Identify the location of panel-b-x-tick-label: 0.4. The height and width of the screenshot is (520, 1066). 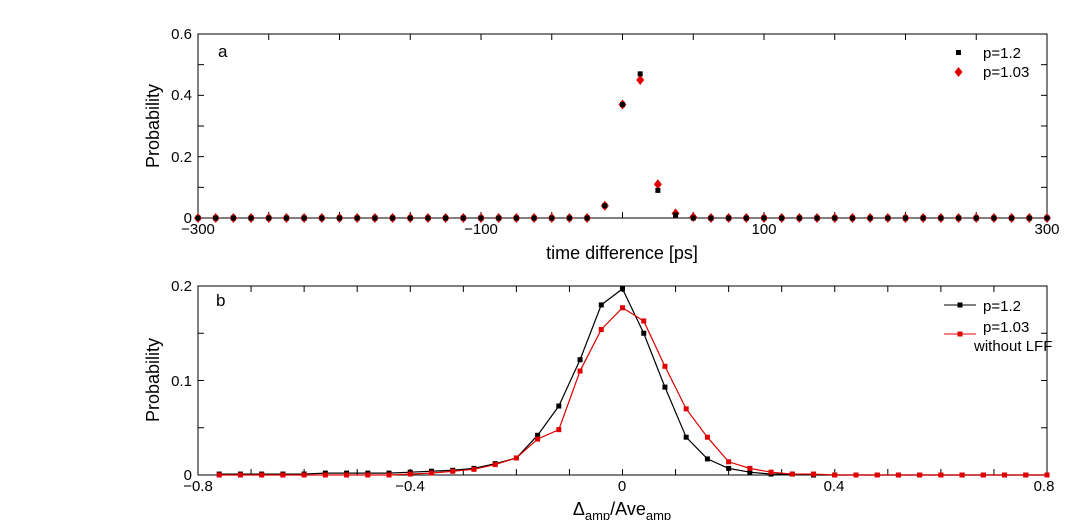
(834, 486).